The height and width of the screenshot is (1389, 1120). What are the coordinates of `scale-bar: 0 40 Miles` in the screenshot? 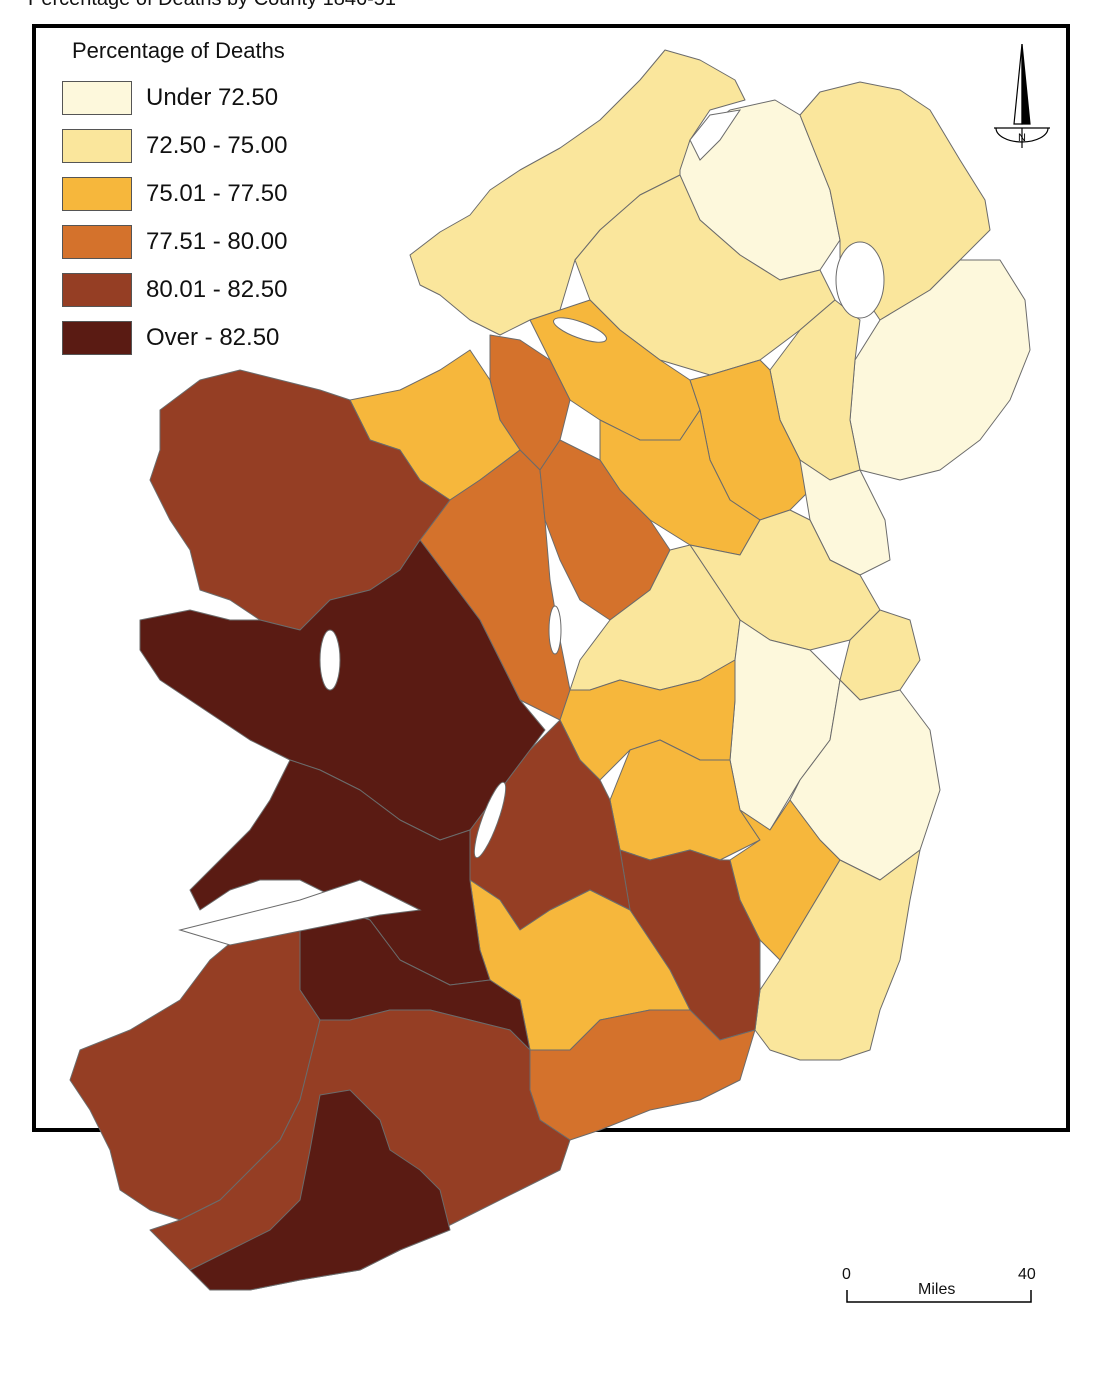 It's located at (938, 1286).